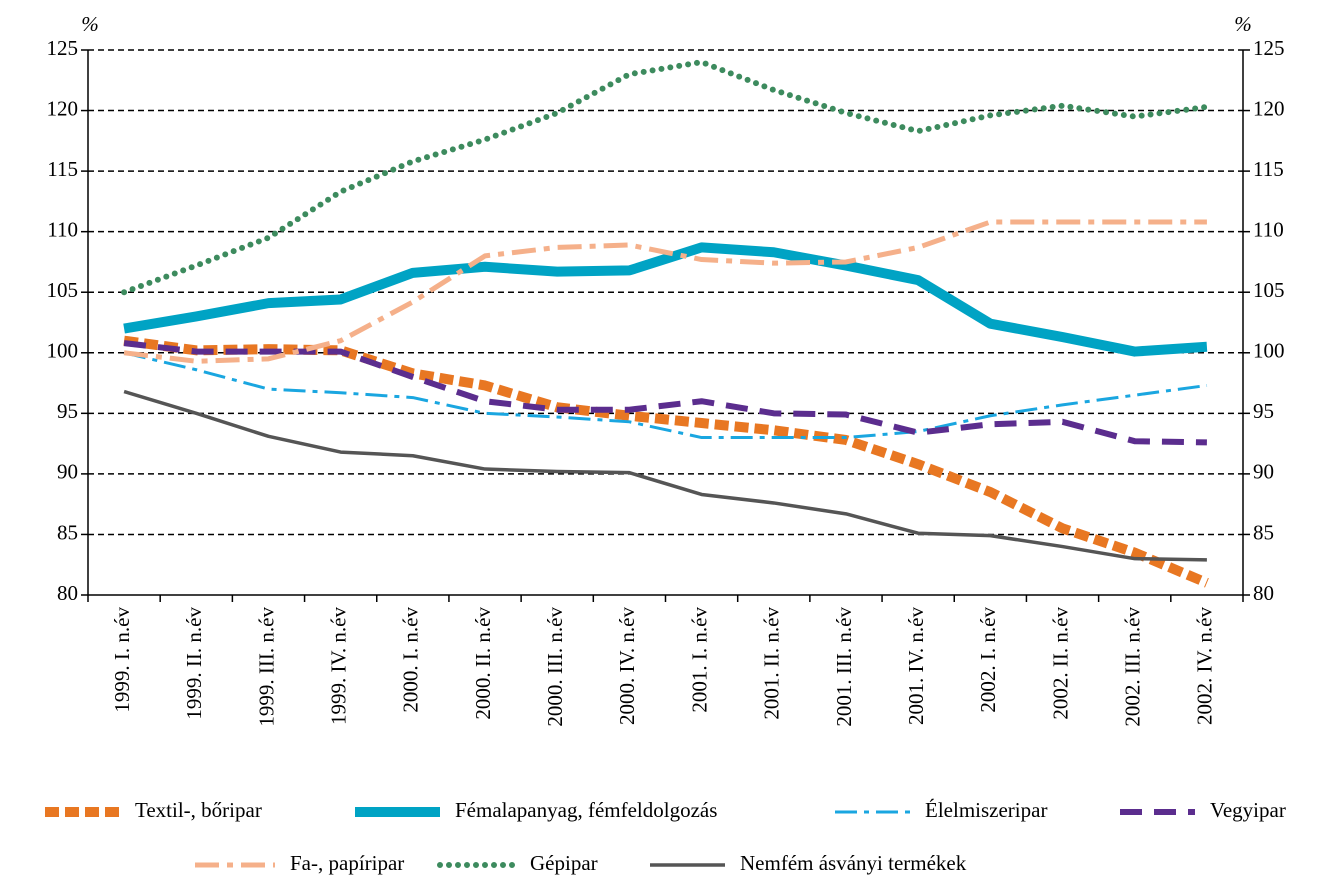  What do you see at coordinates (1203, 810) in the screenshot?
I see `legend-item: Vegyipar` at bounding box center [1203, 810].